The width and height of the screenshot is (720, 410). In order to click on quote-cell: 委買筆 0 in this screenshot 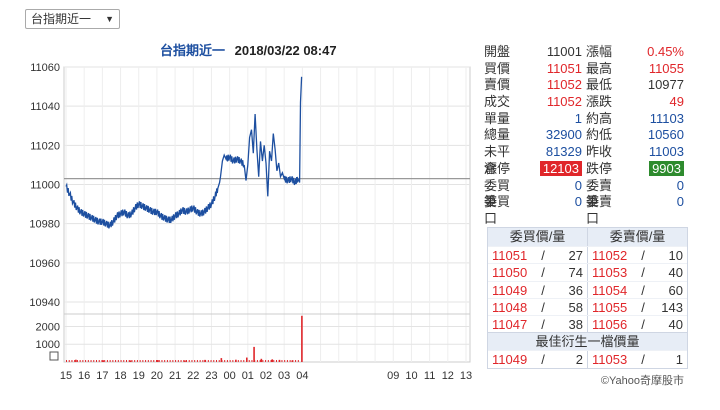, I will do `click(535, 193)`.